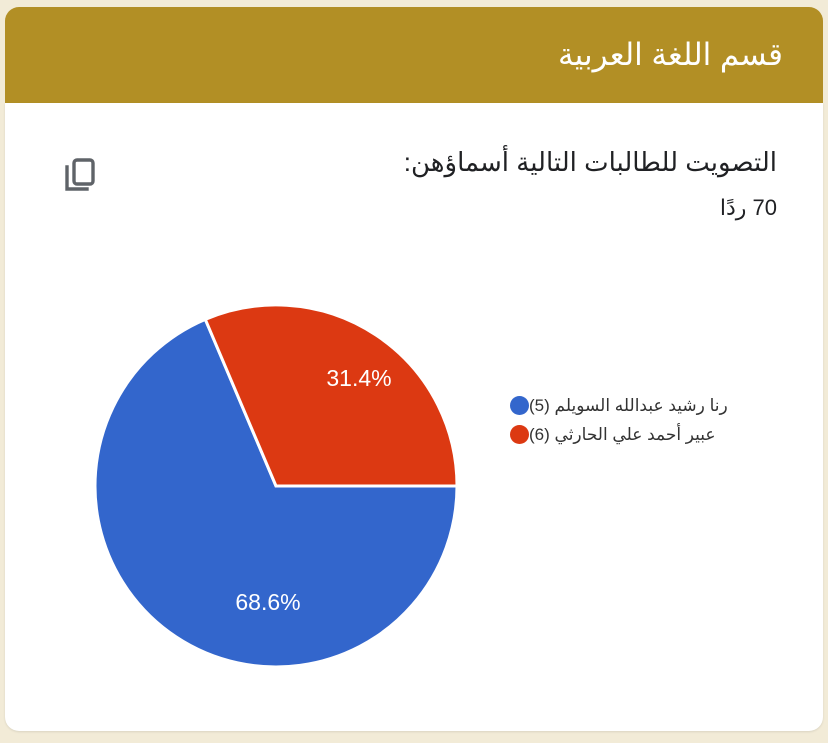  I want to click on legend-item: عبير أحمد علي الحارثي (6), so click(655, 434).